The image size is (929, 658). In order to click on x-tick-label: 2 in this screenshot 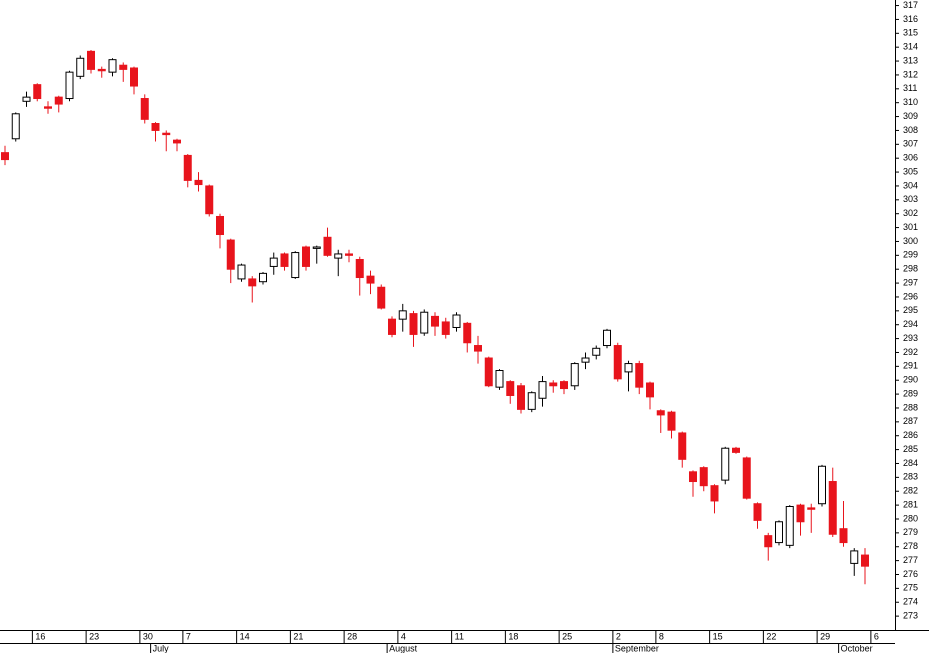, I will do `click(618, 636)`.